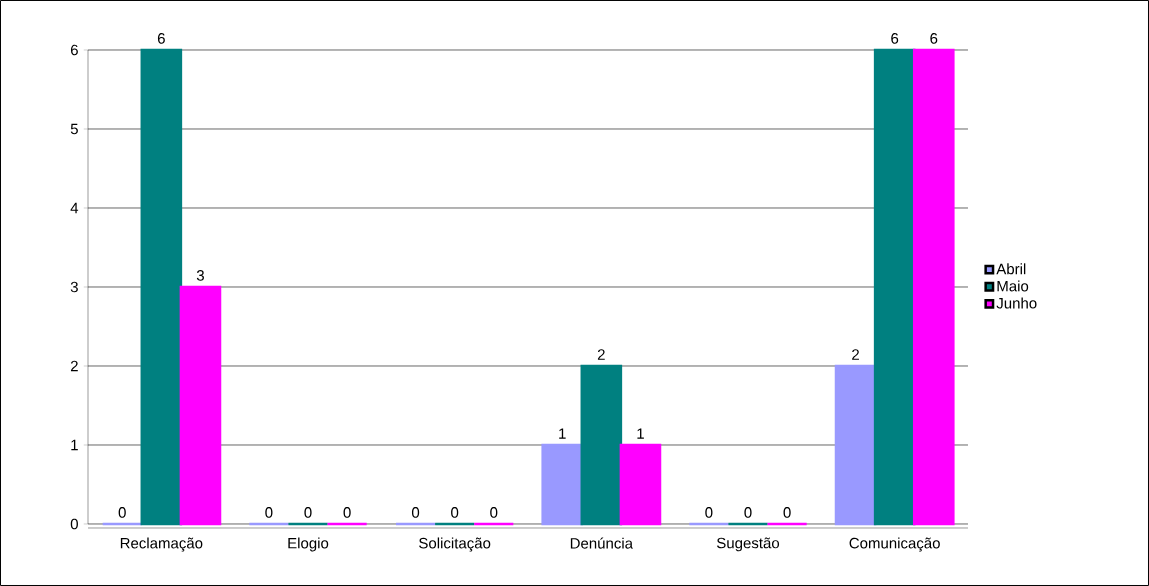 The width and height of the screenshot is (1149, 586). I want to click on y-tick-label: 2, so click(74, 366).